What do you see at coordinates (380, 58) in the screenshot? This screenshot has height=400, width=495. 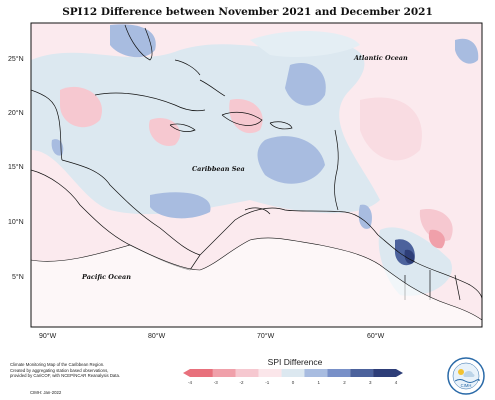 I see `label-atlantic-ocean: Atlantic Ocean` at bounding box center [380, 58].